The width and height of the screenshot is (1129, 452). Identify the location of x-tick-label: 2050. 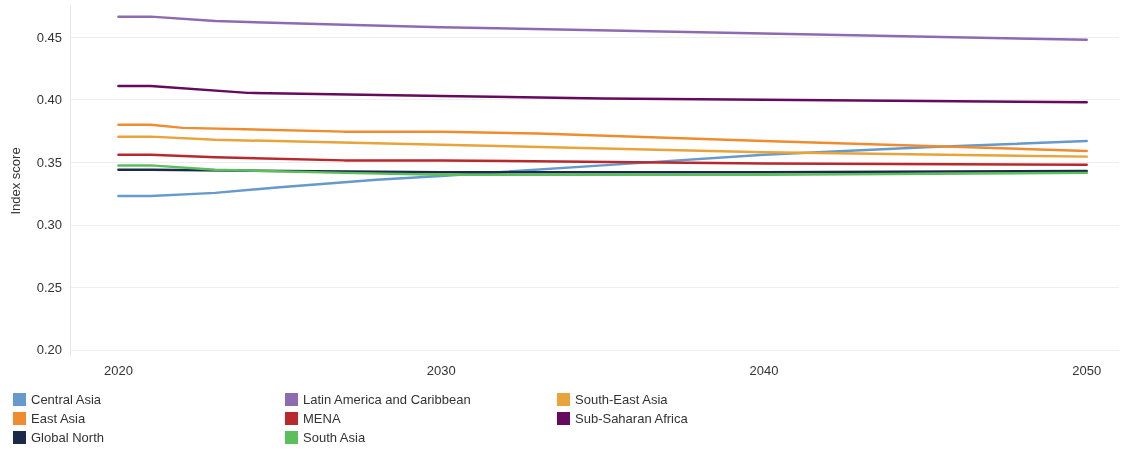
(1087, 370).